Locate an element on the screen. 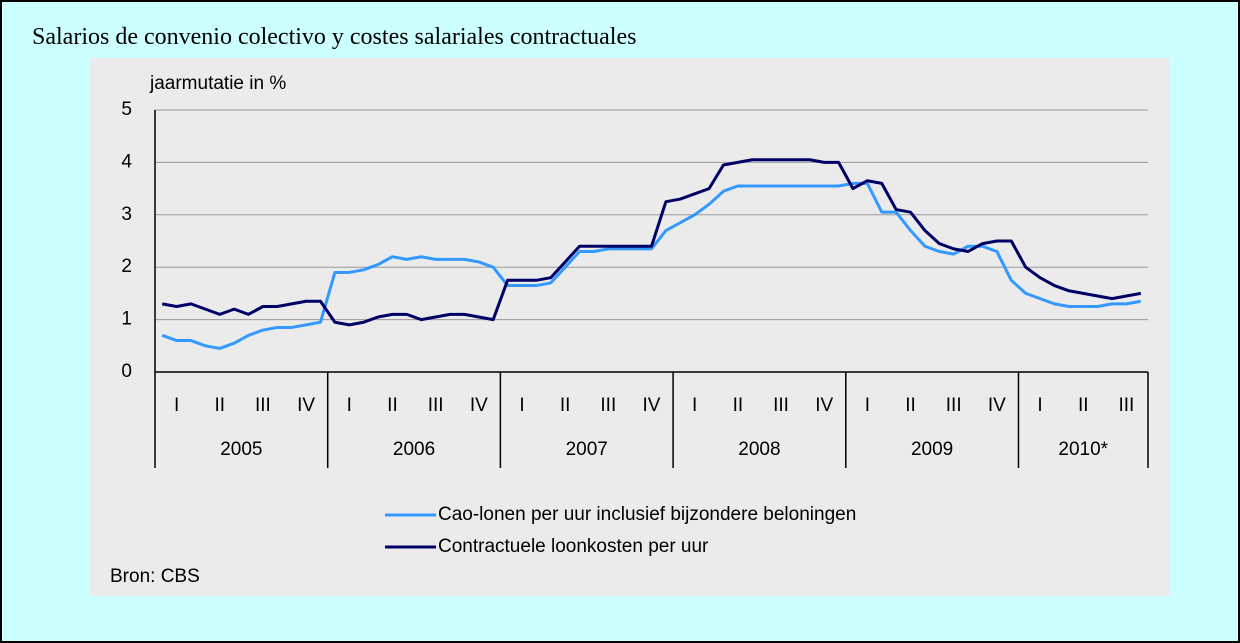 The image size is (1240, 643). year-label: 2007 is located at coordinates (587, 449).